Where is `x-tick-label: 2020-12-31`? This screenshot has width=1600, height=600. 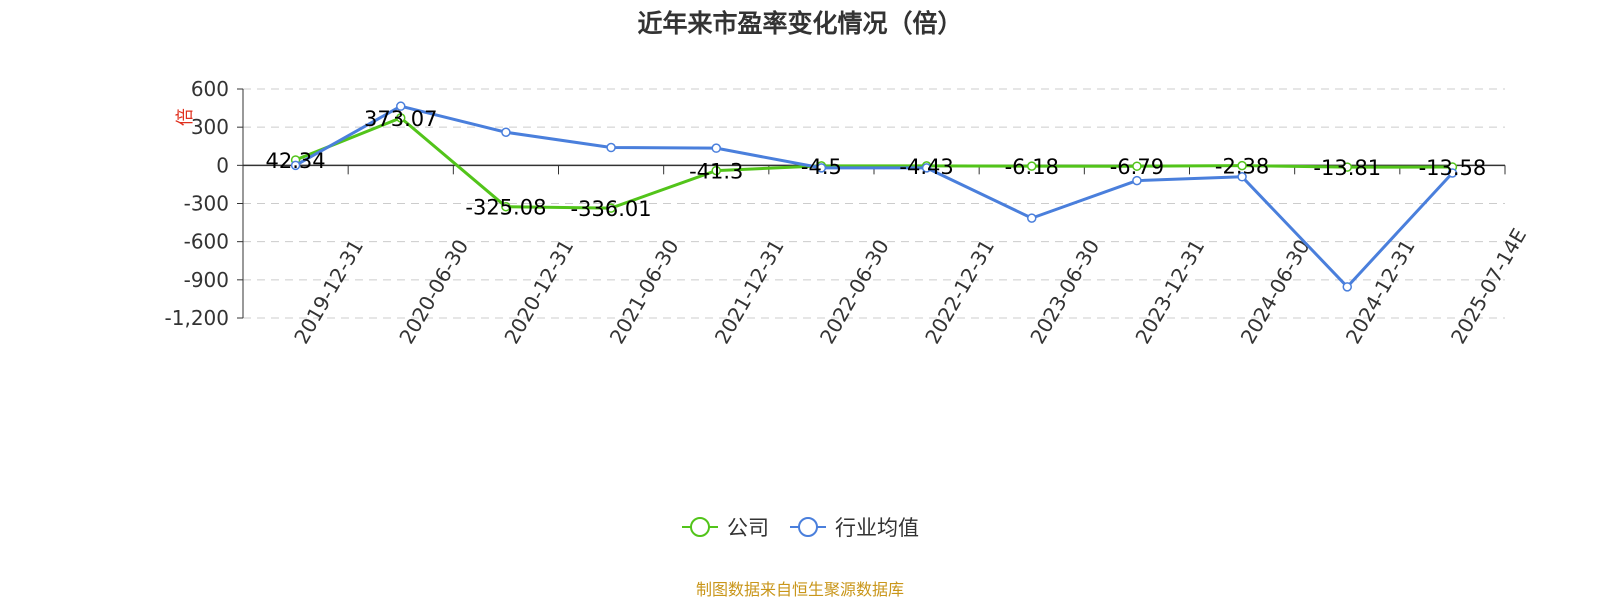
x-tick-label: 2020-12-31 is located at coordinates (538, 291).